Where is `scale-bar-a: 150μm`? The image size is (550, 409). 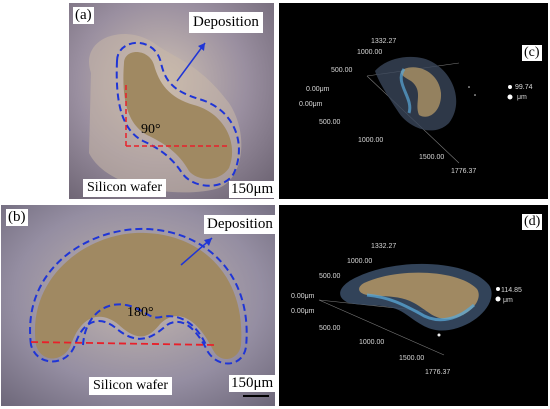 scale-bar-a: 150μm is located at coordinates (251, 189).